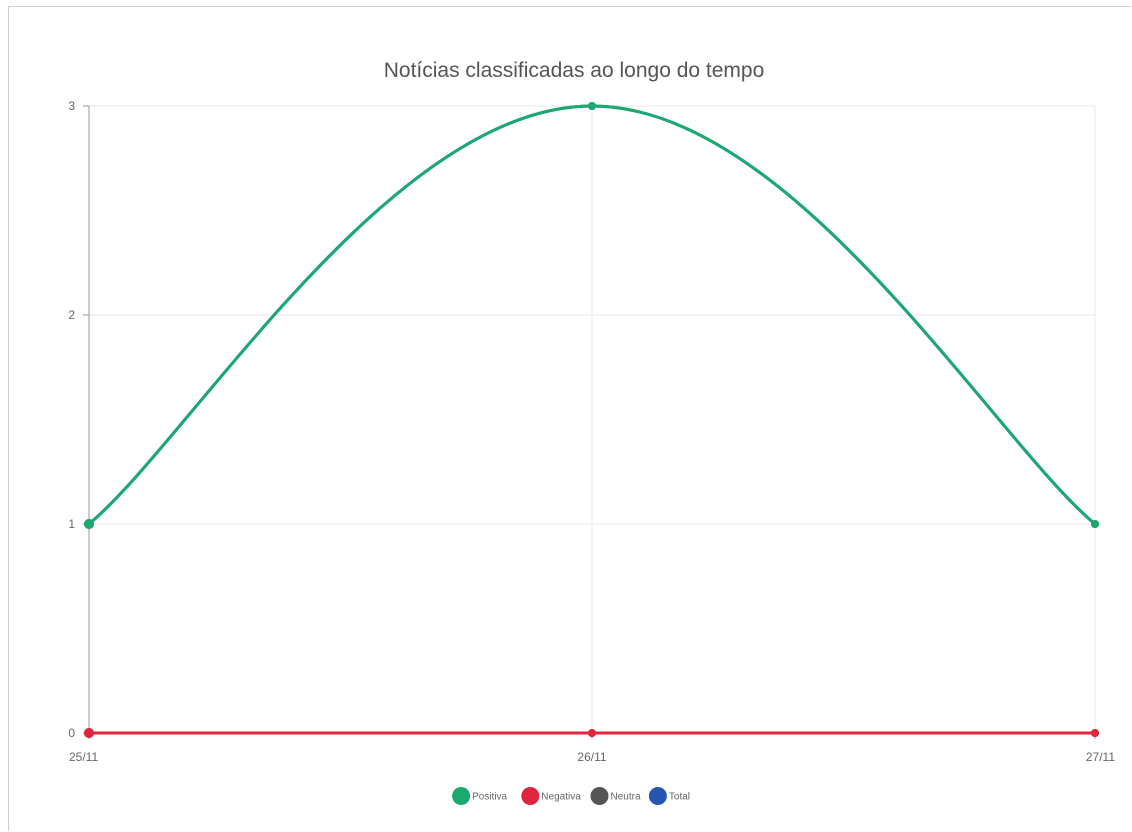  Describe the element at coordinates (83, 757) in the screenshot. I see `x-tick-label: 25/11` at that location.